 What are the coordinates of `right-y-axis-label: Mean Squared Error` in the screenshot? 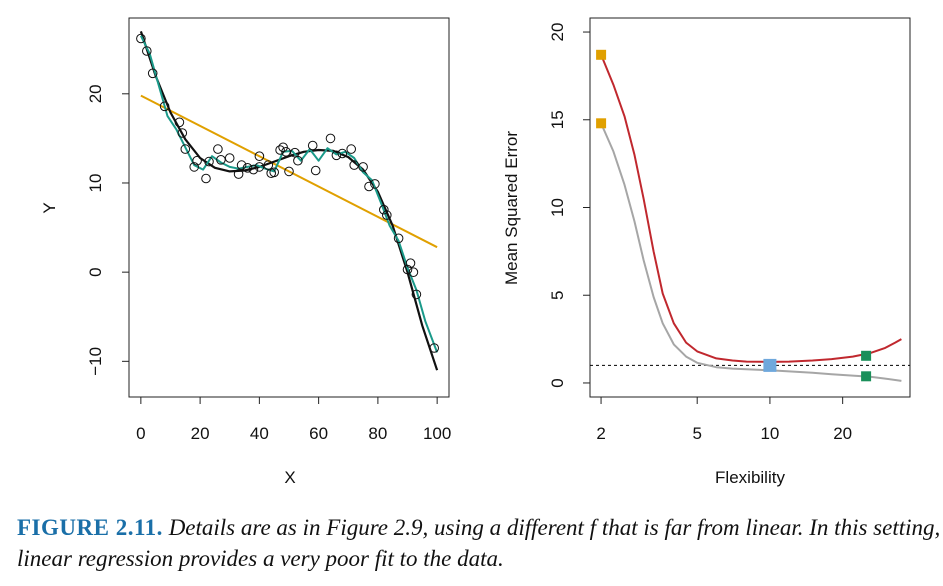 It's located at (511, 208).